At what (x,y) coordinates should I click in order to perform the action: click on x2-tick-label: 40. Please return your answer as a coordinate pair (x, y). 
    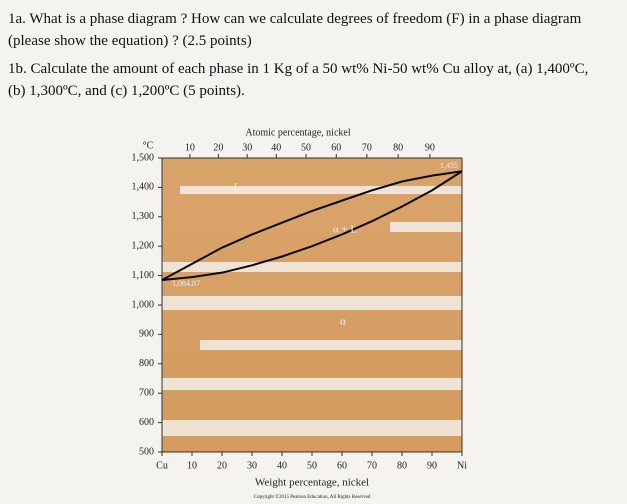
    Looking at the image, I should click on (276, 147).